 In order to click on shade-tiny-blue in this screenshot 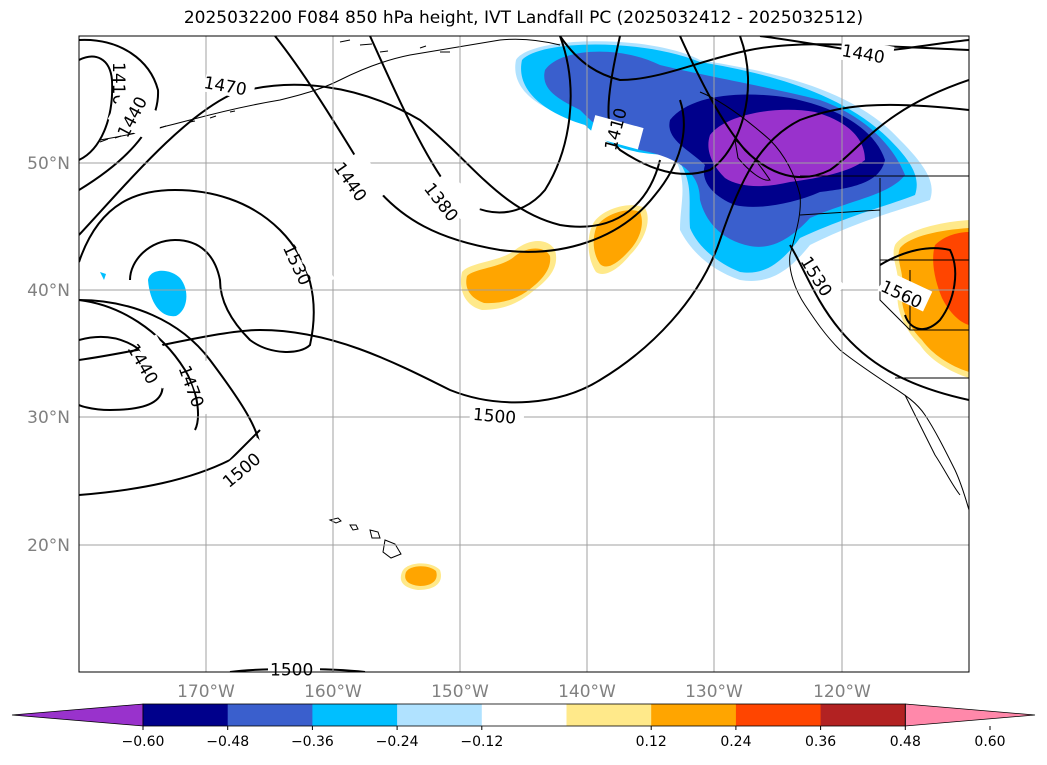, I will do `click(103, 276)`.